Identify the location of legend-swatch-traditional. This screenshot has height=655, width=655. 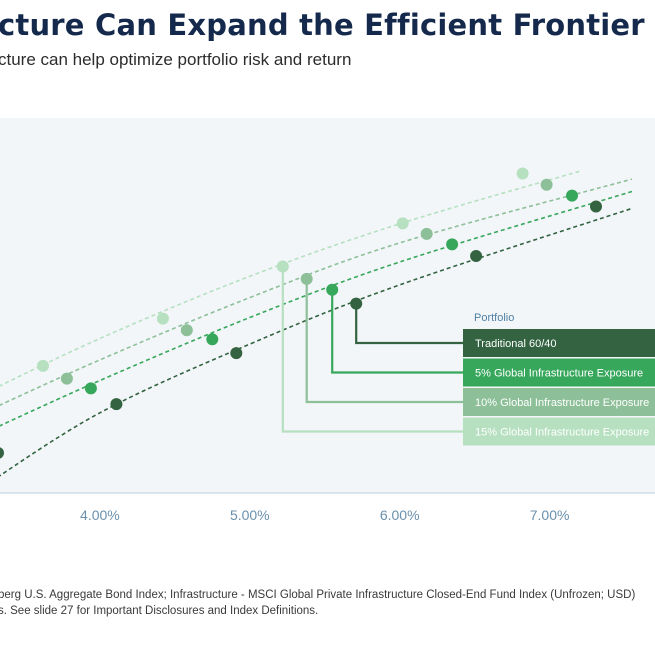
(559, 343).